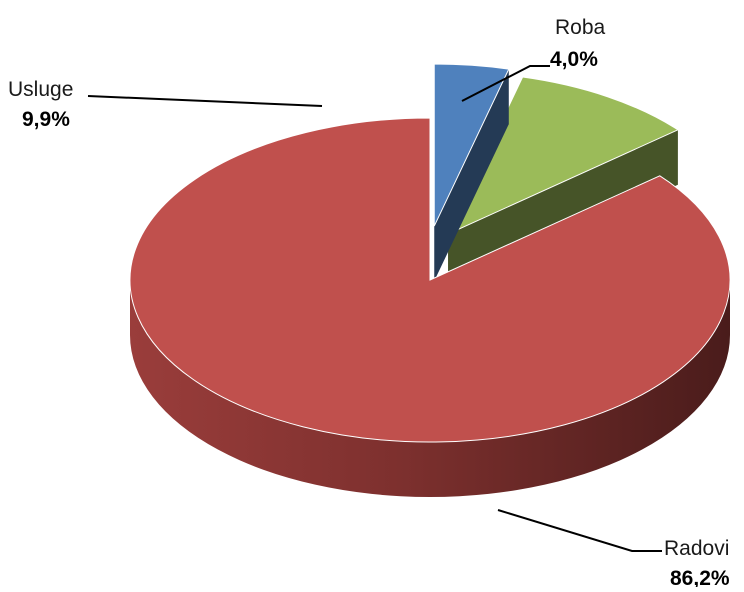 The height and width of the screenshot is (592, 744). I want to click on slice-top-roba, so click(471, 145).